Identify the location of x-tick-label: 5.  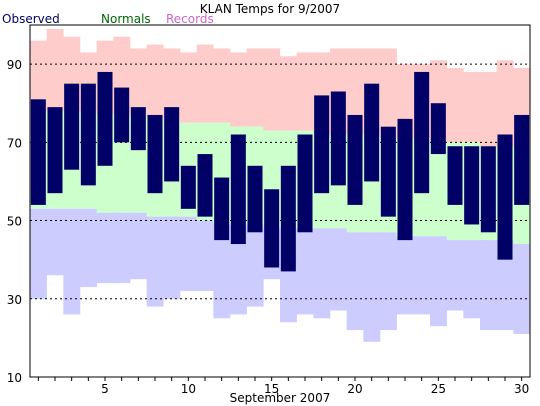
(105, 389).